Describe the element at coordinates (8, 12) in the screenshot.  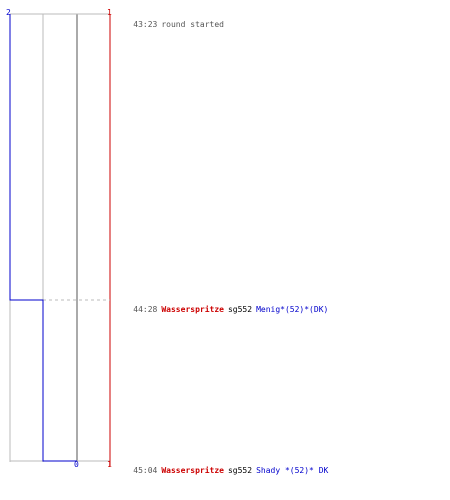
I see `top-left-score: 2` at that location.